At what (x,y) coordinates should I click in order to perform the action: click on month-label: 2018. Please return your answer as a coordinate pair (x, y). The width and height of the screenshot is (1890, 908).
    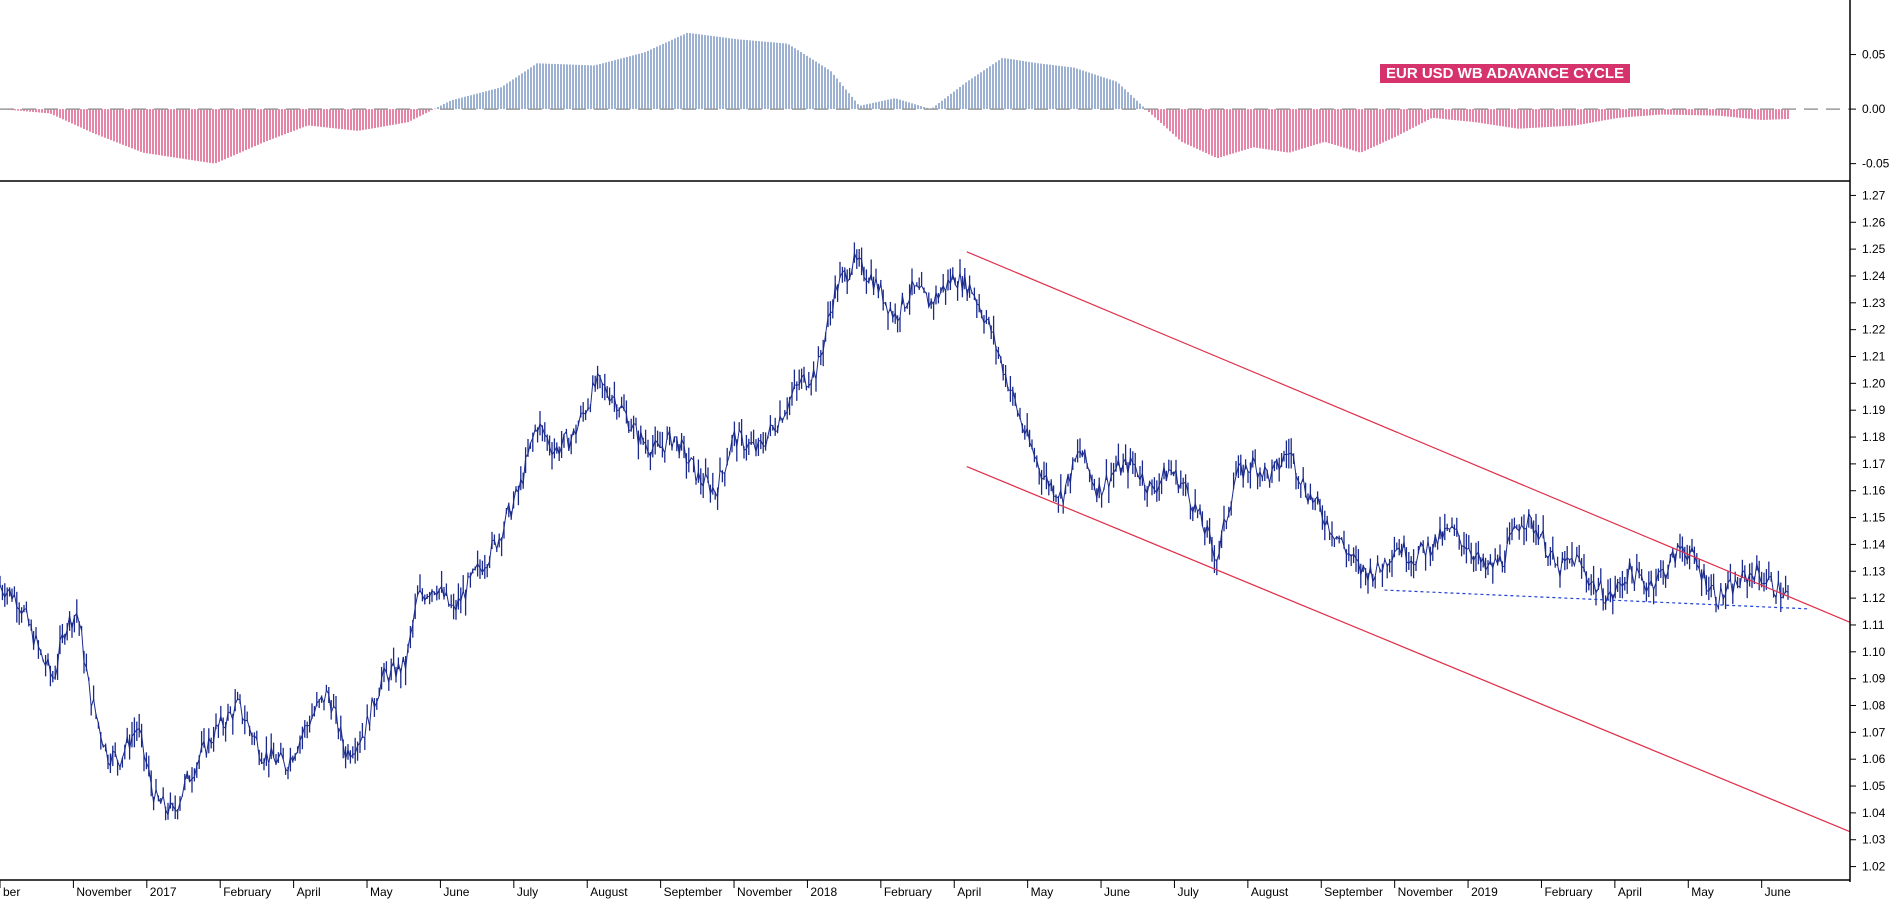
    Looking at the image, I should click on (823, 892).